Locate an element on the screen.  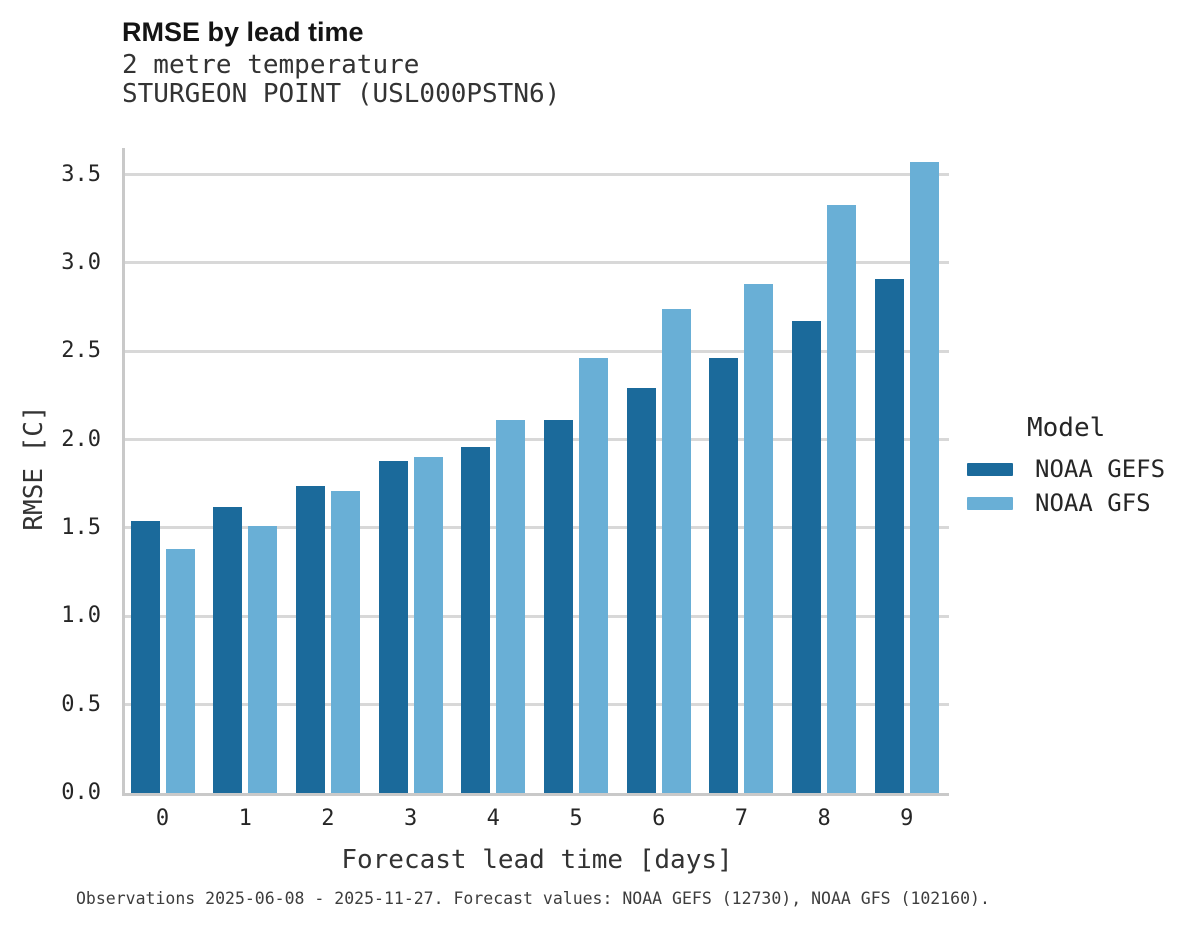
y-tick-label-1.0: 1.0 is located at coordinates (81, 616).